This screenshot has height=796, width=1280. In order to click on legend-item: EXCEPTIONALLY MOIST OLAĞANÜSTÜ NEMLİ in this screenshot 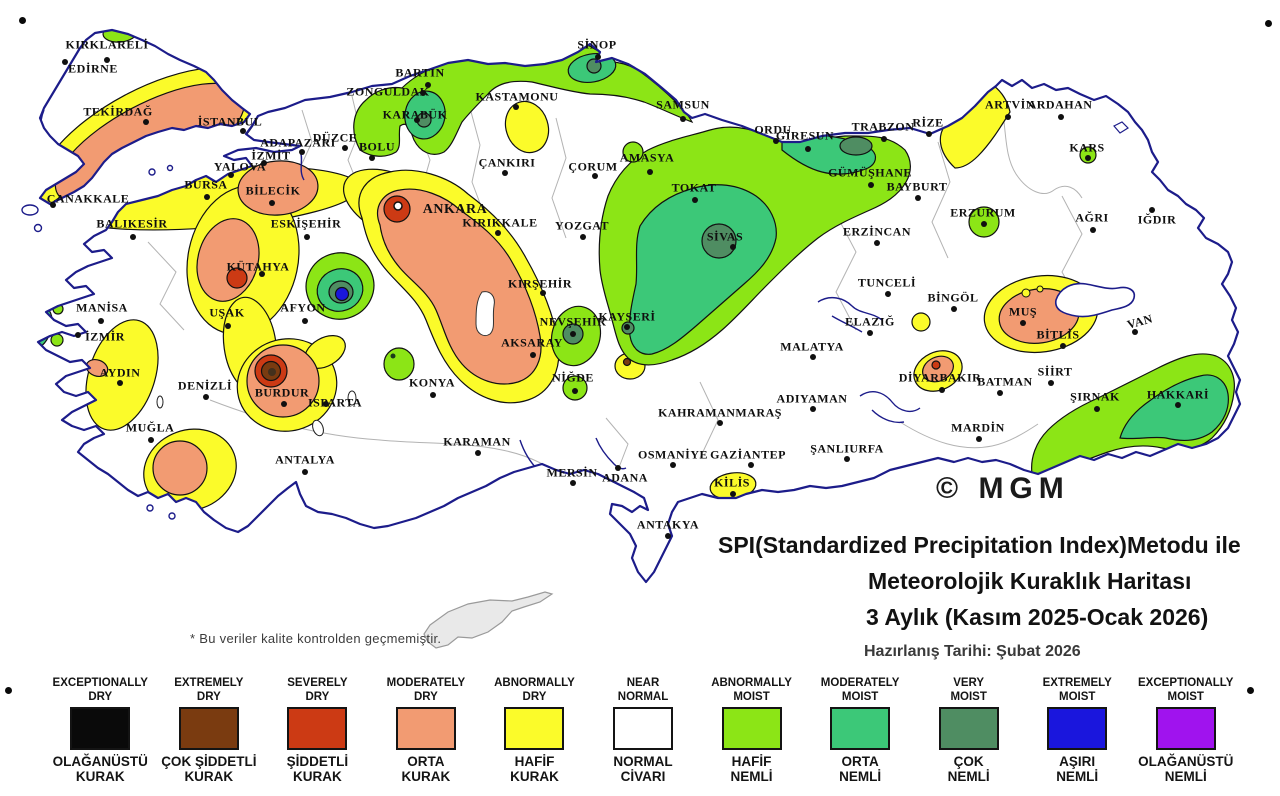, I will do `click(1185, 736)`.